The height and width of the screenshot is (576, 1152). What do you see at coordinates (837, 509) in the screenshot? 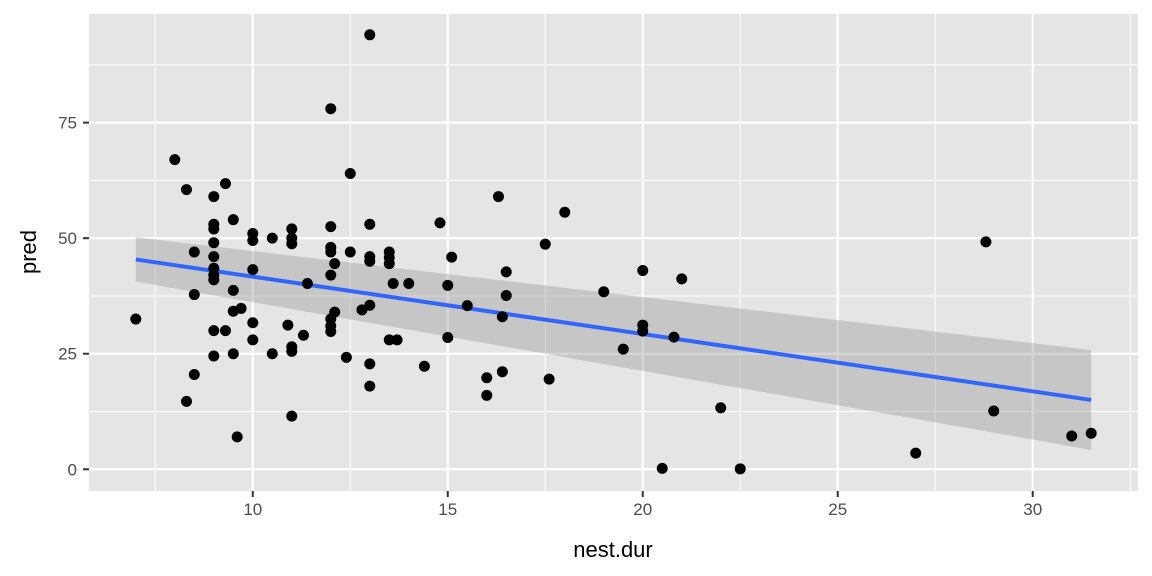
I see `x-tick-label: 25` at bounding box center [837, 509].